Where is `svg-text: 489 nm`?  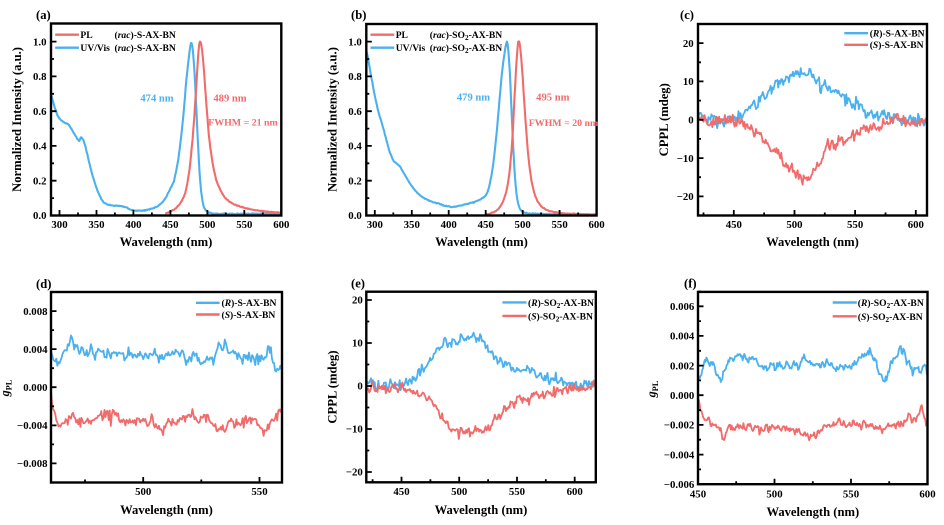 svg-text: 489 nm is located at coordinates (229, 99).